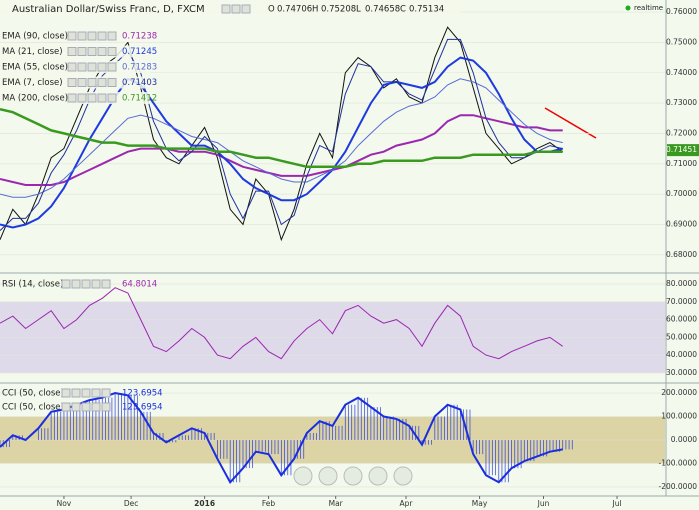  What do you see at coordinates (678, 462) in the screenshot?
I see `y-tick-label: -100.0000` at bounding box center [678, 462].